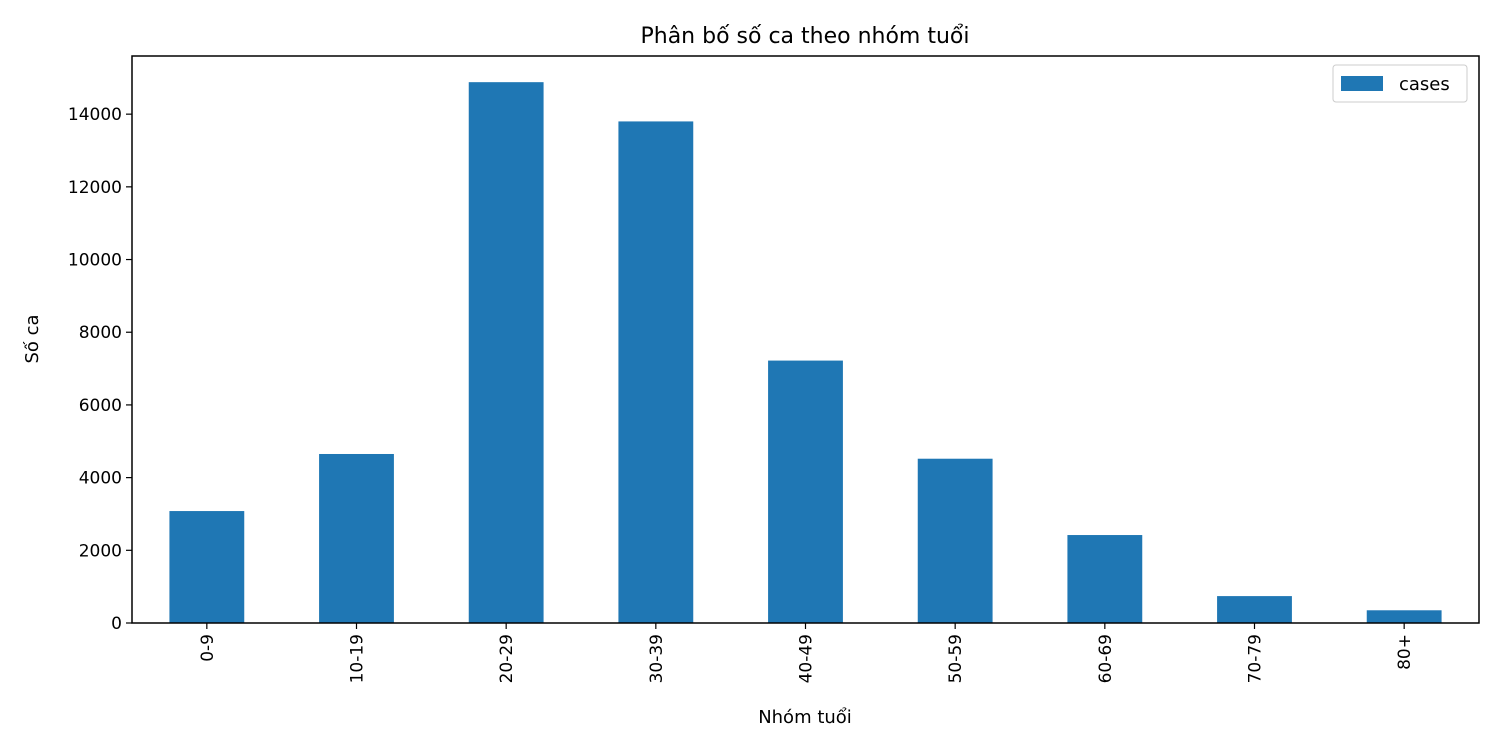  Describe the element at coordinates (208, 648) in the screenshot. I see `x-tick-label: 0-9` at that location.